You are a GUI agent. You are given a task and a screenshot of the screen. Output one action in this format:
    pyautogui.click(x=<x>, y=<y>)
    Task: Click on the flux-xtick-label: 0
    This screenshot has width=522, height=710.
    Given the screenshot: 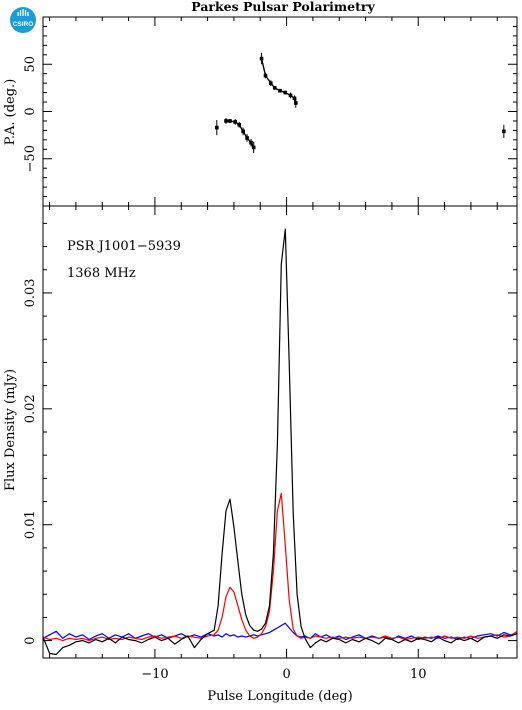 What is the action you would take?
    pyautogui.click(x=286, y=674)
    